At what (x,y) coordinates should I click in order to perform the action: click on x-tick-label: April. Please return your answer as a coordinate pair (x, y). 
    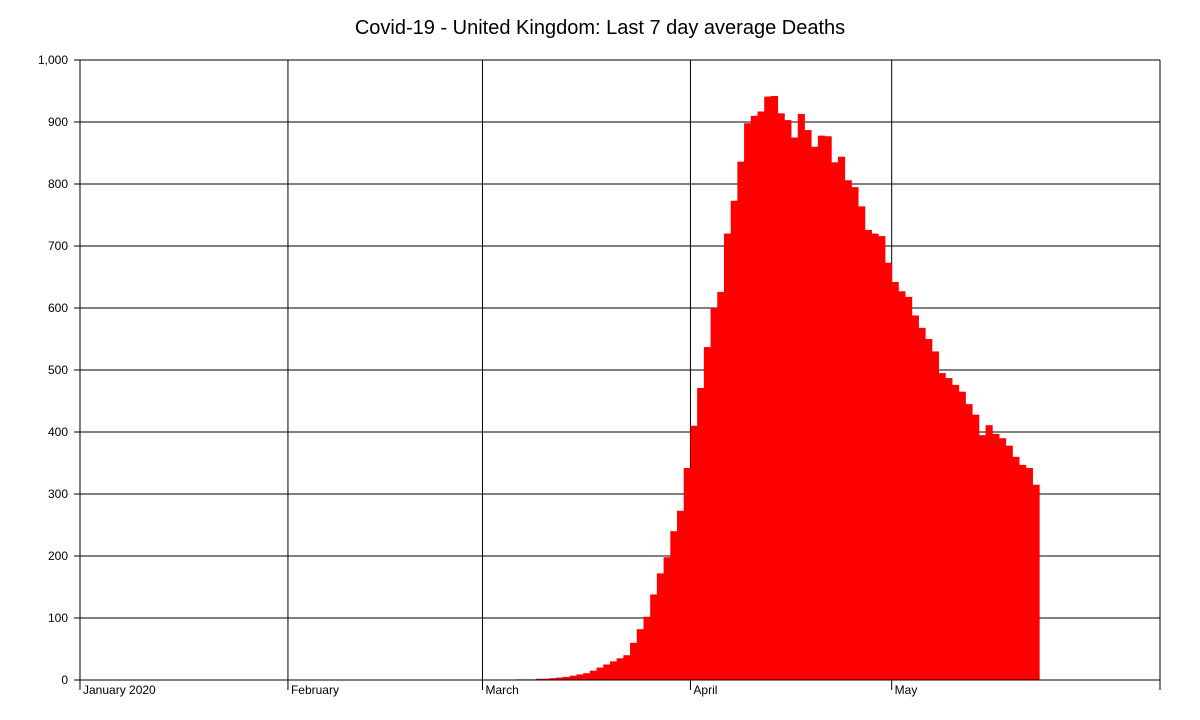
    Looking at the image, I should click on (705, 690).